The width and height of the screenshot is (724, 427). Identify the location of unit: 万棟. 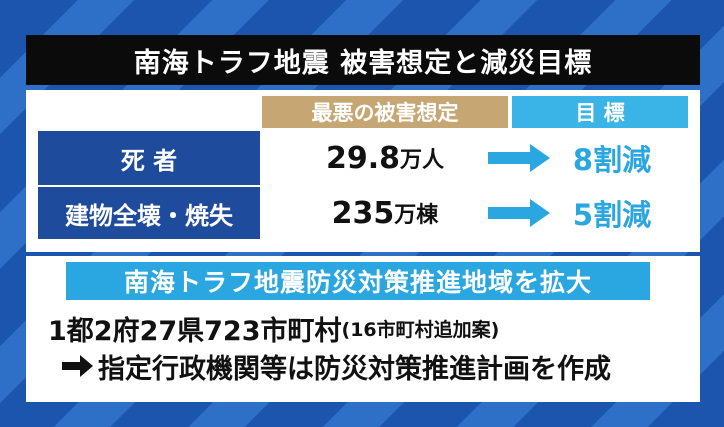
(416, 215).